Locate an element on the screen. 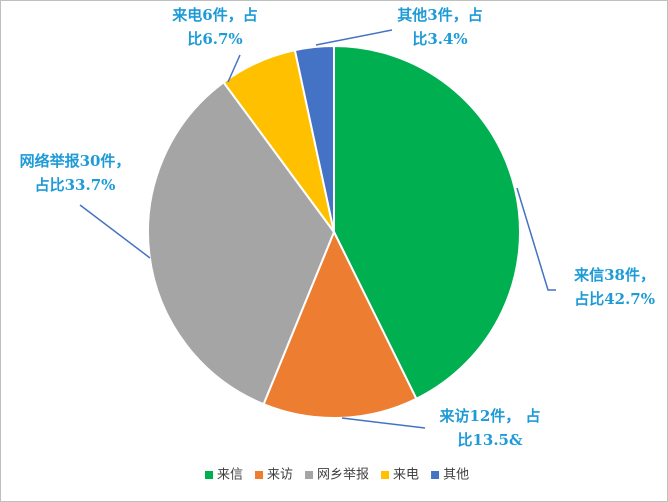 The height and width of the screenshot is (502, 668). legend-label: 其他 is located at coordinates (456, 475).